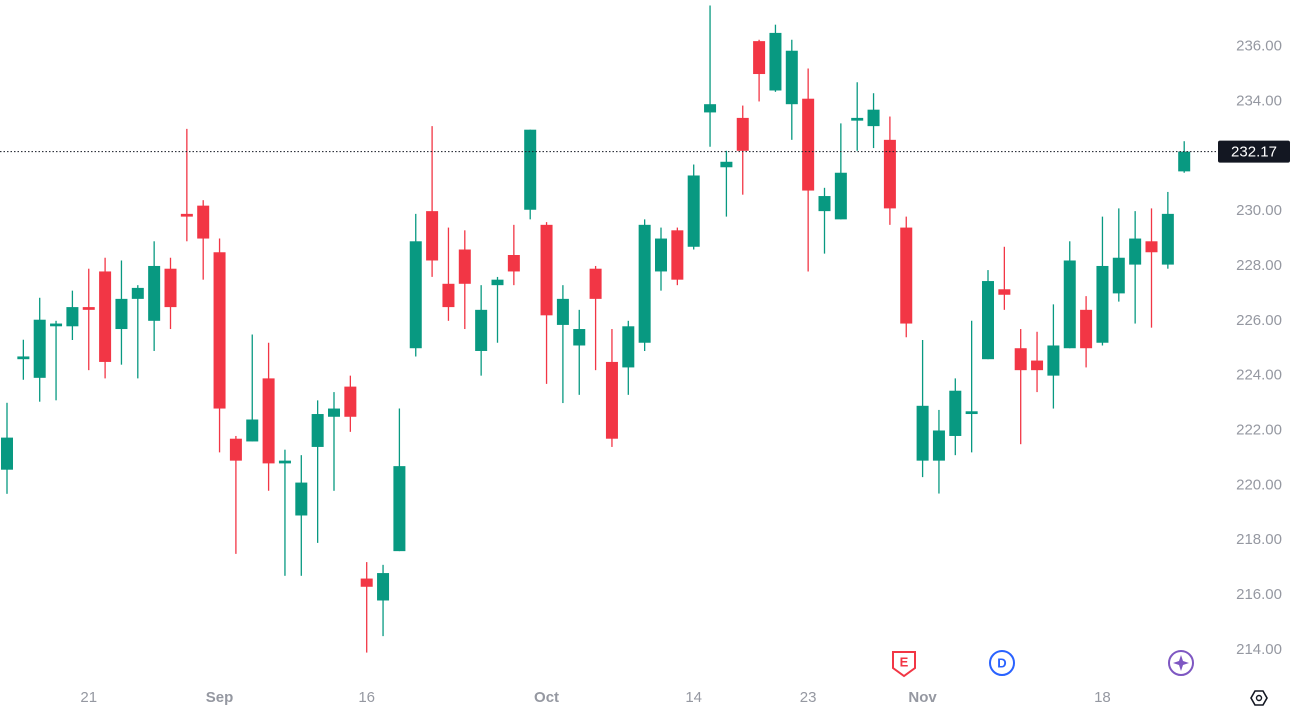 The width and height of the screenshot is (1292, 714). I want to click on y-tick-label: 230.00, so click(1259, 210).